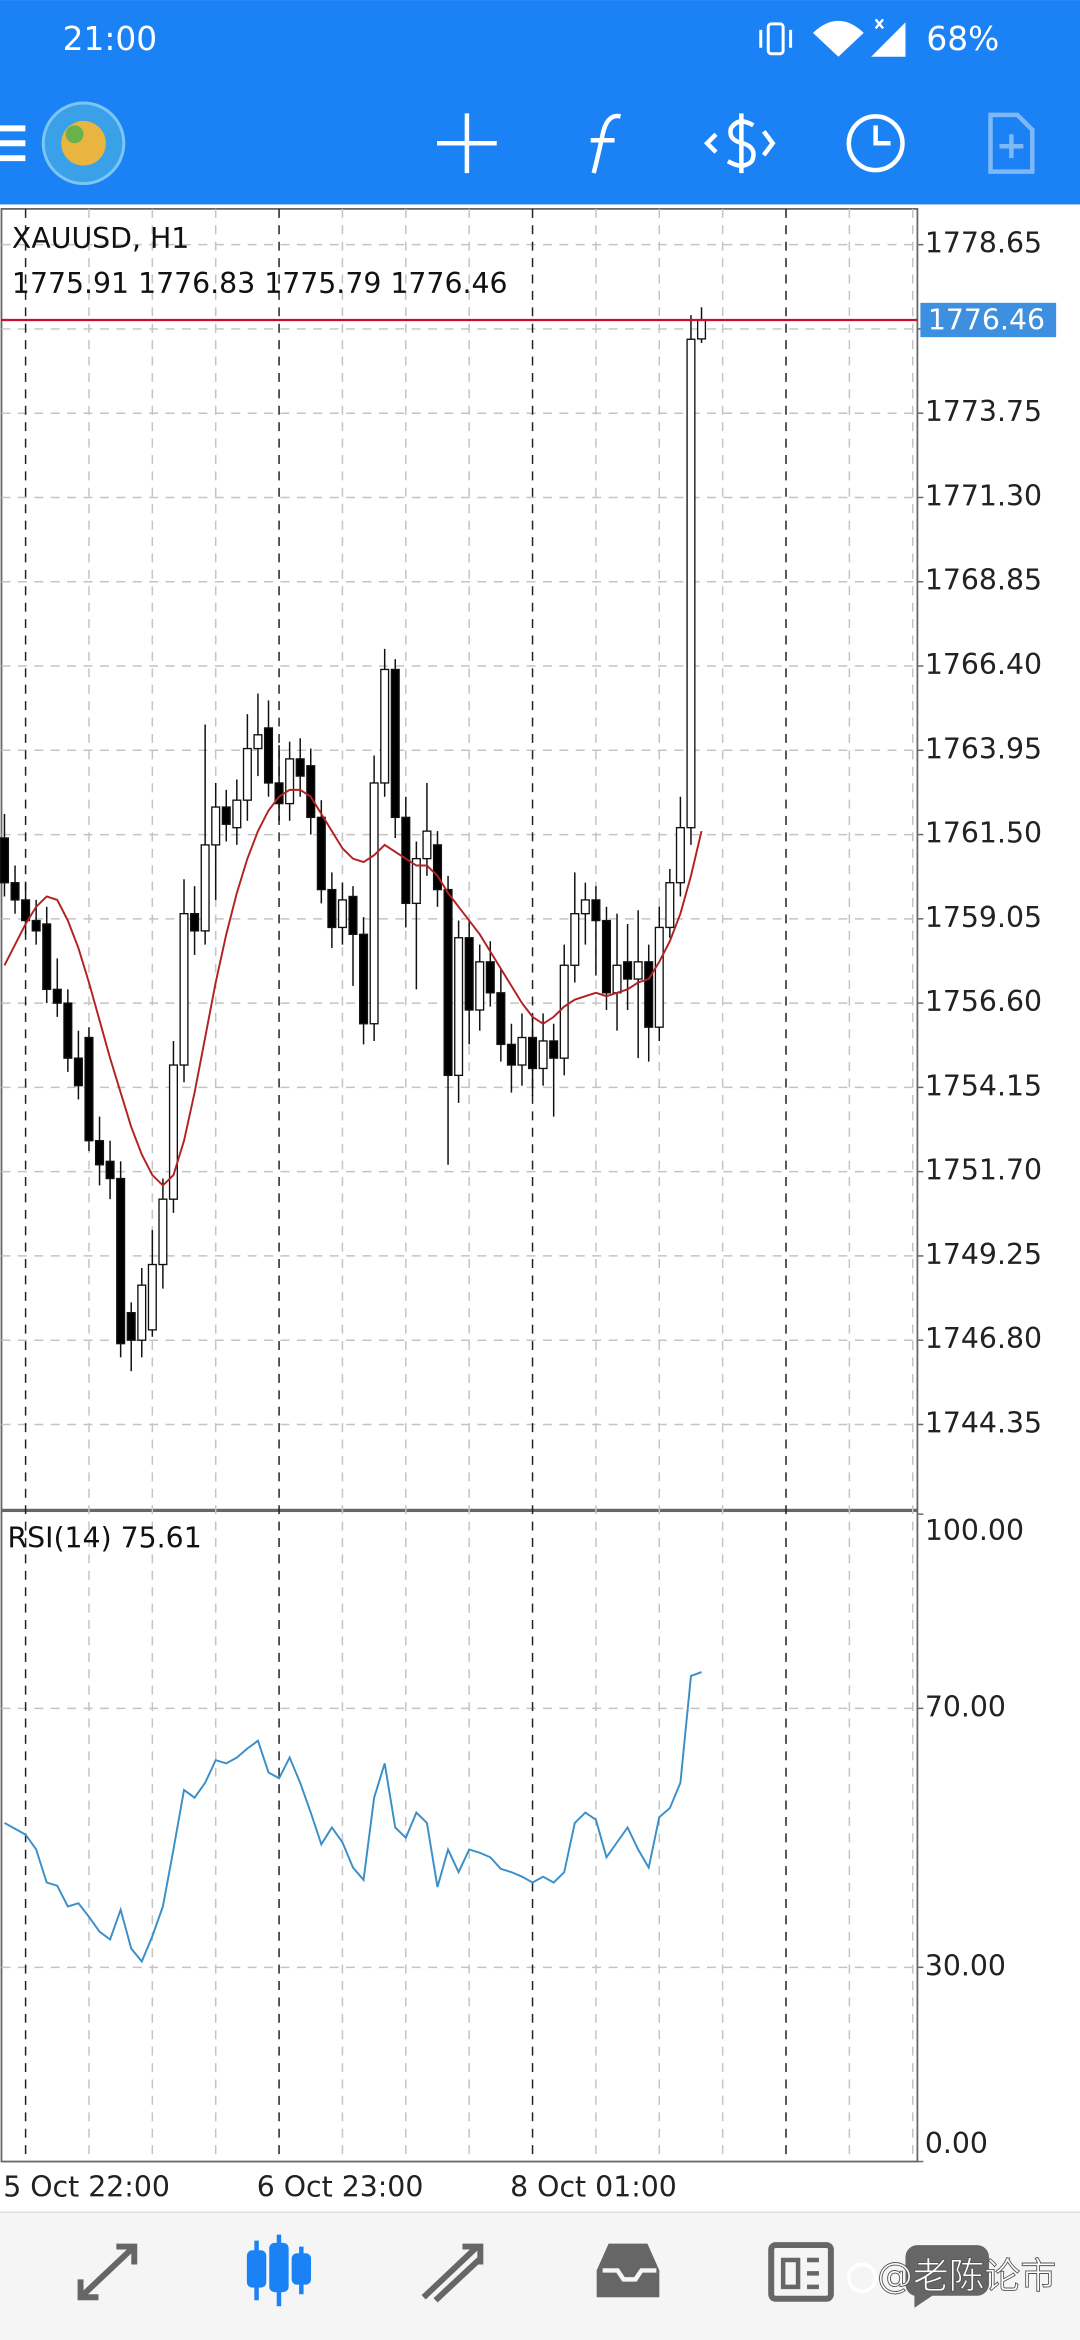  I want to click on price-tag-label: 1776.46, so click(986, 319).